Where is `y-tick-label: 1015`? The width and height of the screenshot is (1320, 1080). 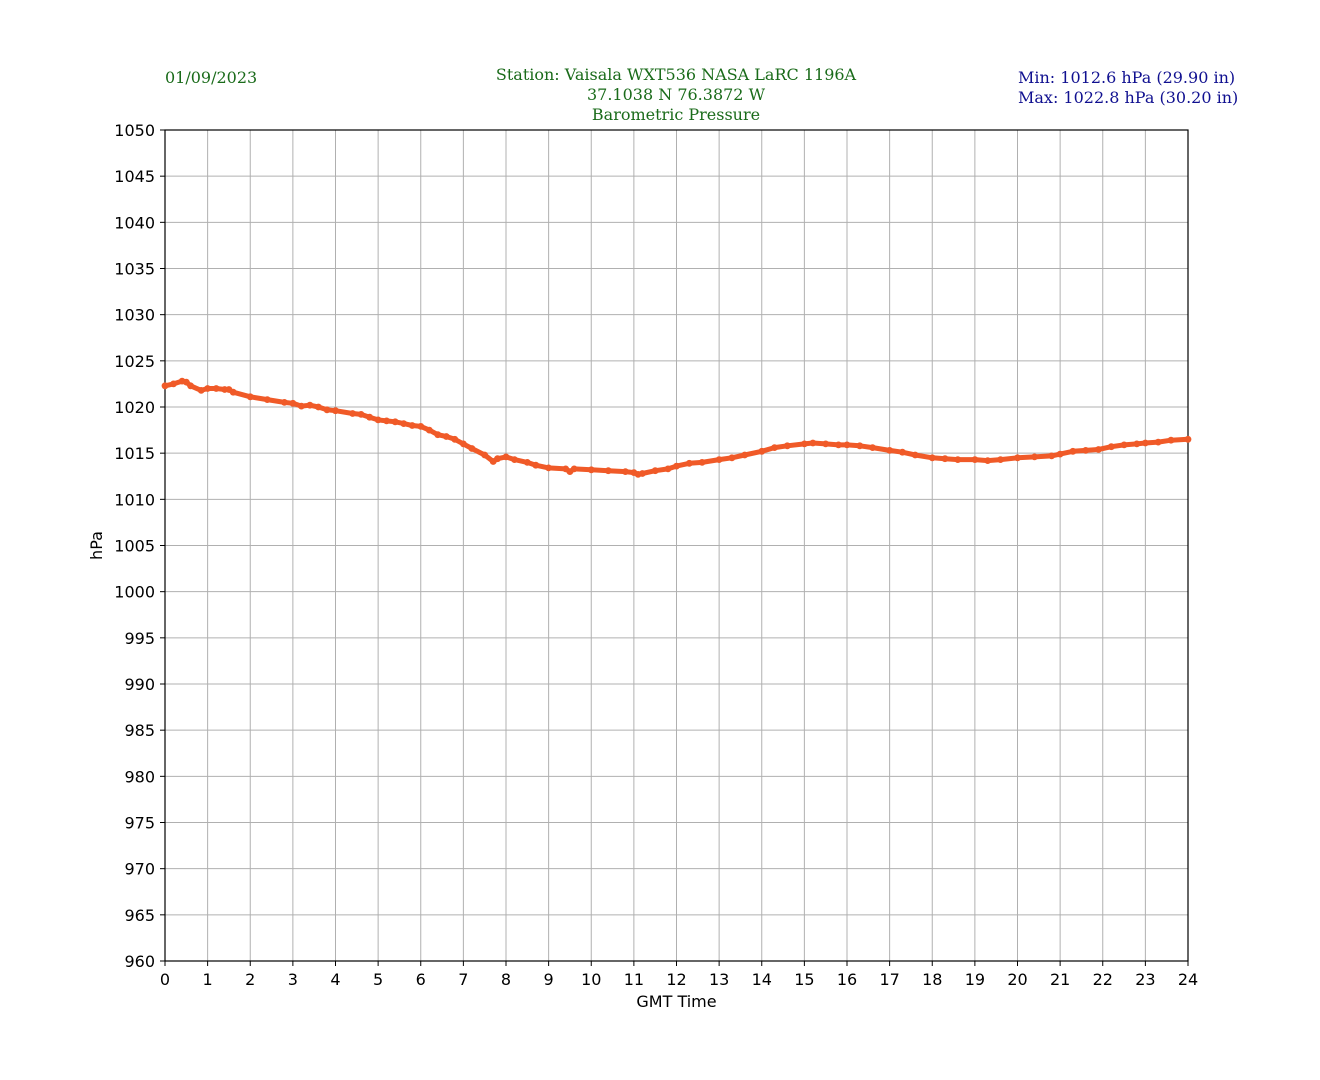
y-tick-label: 1015 is located at coordinates (134, 453).